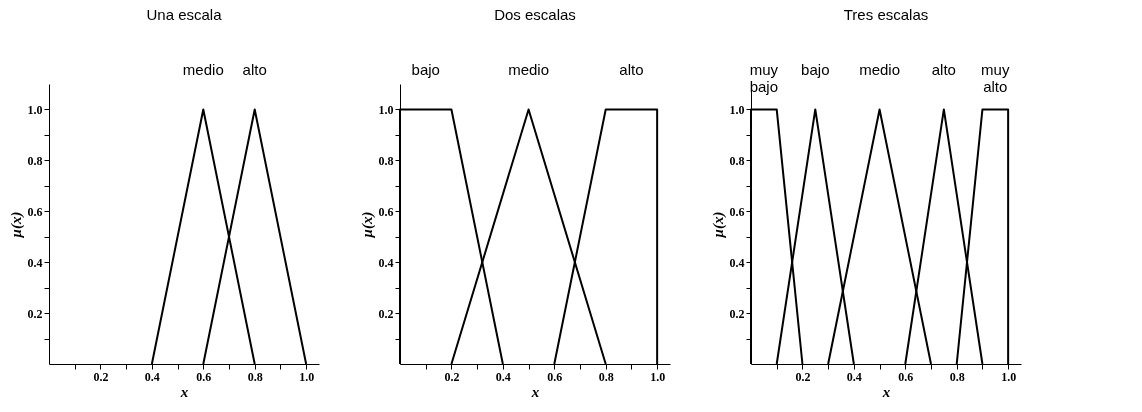  I want to click on chart-title: Dos escalas, so click(535, 14).